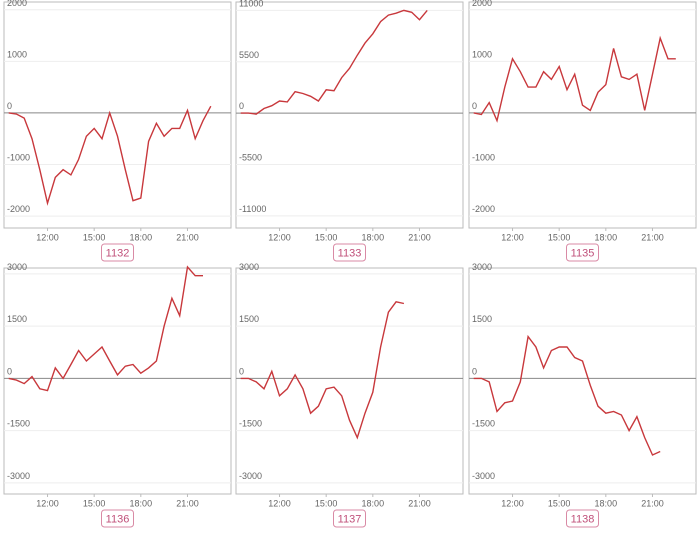 The width and height of the screenshot is (700, 536). Describe the element at coordinates (252, 209) in the screenshot. I see `y-tick-label: -11000` at that location.